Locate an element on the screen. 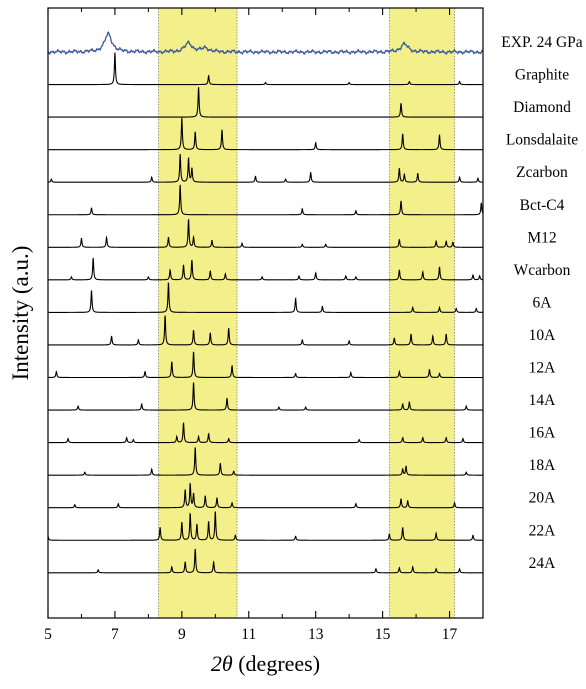  series-label: 18A is located at coordinates (543, 465).